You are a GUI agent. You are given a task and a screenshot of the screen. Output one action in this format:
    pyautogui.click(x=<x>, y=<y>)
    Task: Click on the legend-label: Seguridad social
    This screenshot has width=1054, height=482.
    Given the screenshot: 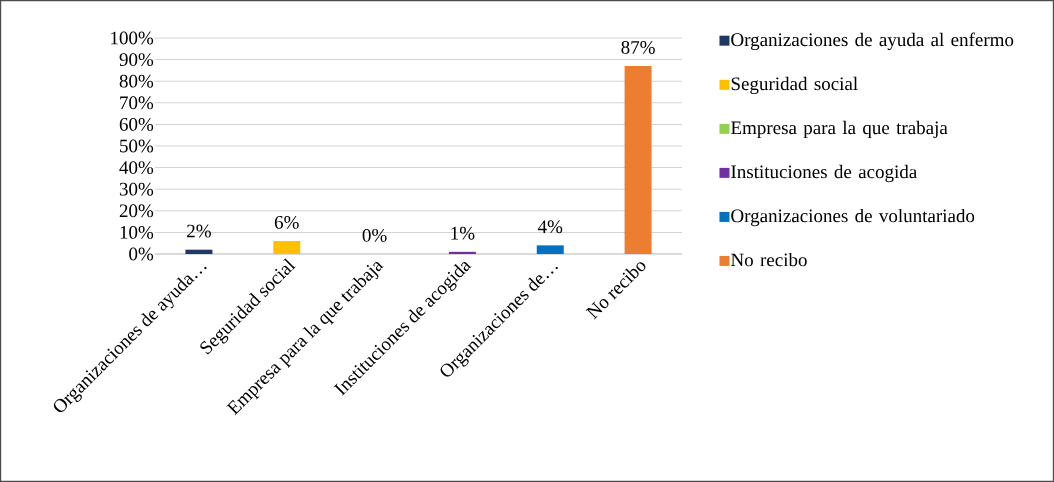 What is the action you would take?
    pyautogui.click(x=794, y=85)
    